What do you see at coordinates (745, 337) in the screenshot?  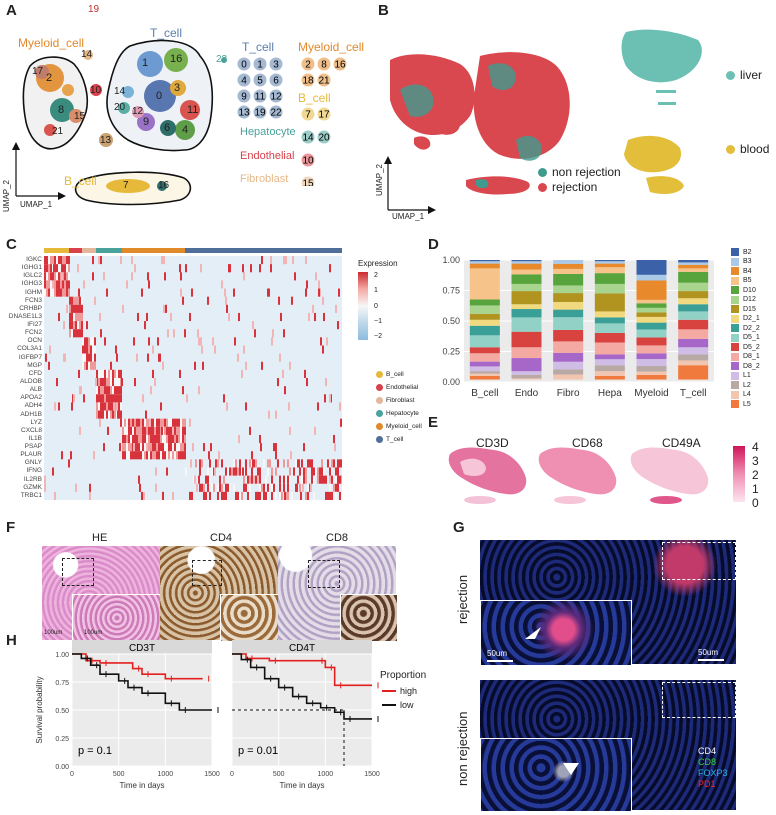 I see `stack-legend-item: D5_1` at bounding box center [745, 337].